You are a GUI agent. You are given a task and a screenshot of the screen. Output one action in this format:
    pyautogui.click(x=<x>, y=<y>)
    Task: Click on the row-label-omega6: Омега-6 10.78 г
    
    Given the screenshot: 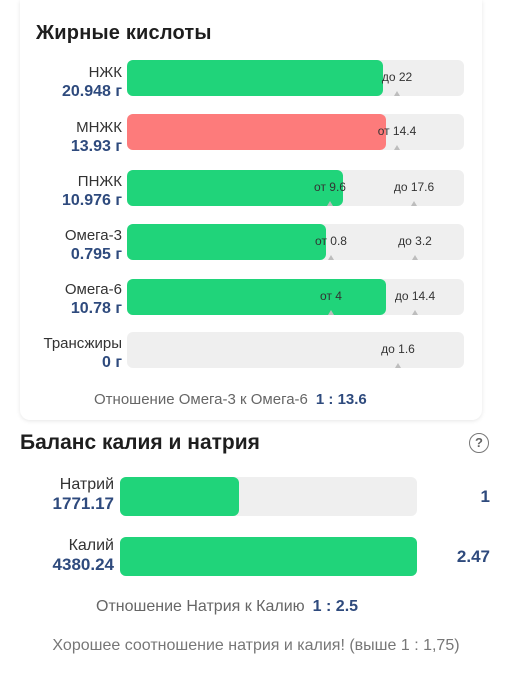 What is the action you would take?
    pyautogui.click(x=72, y=299)
    